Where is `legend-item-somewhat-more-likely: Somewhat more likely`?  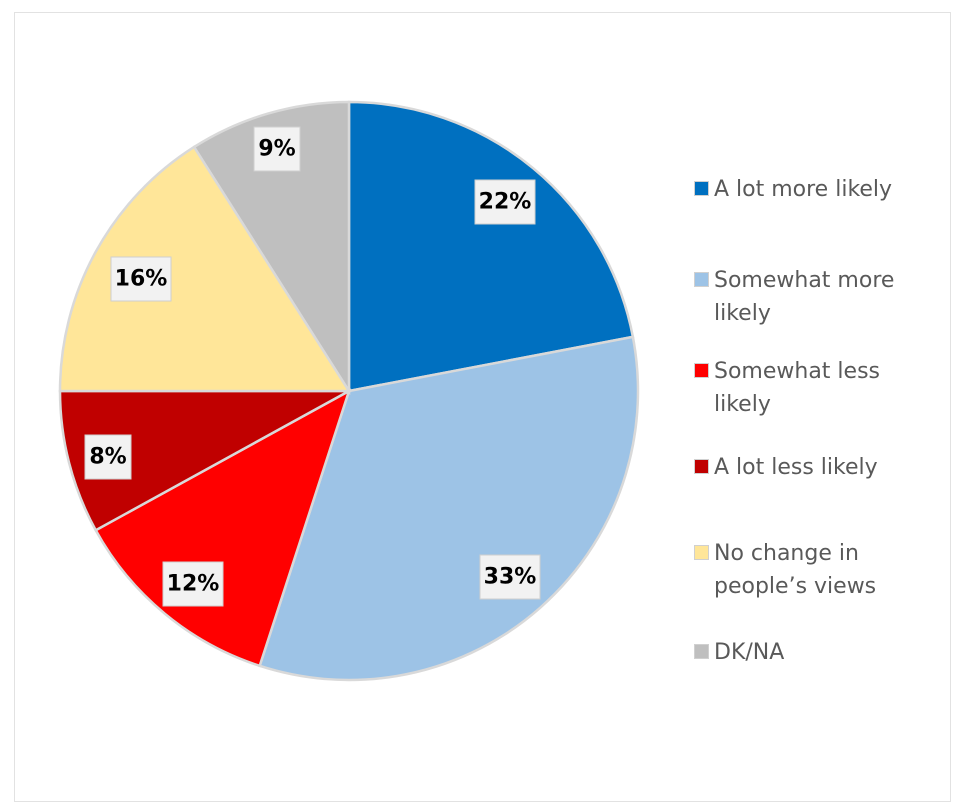
legend-item-somewhat-more-likely: Somewhat more likely is located at coordinates (820, 297).